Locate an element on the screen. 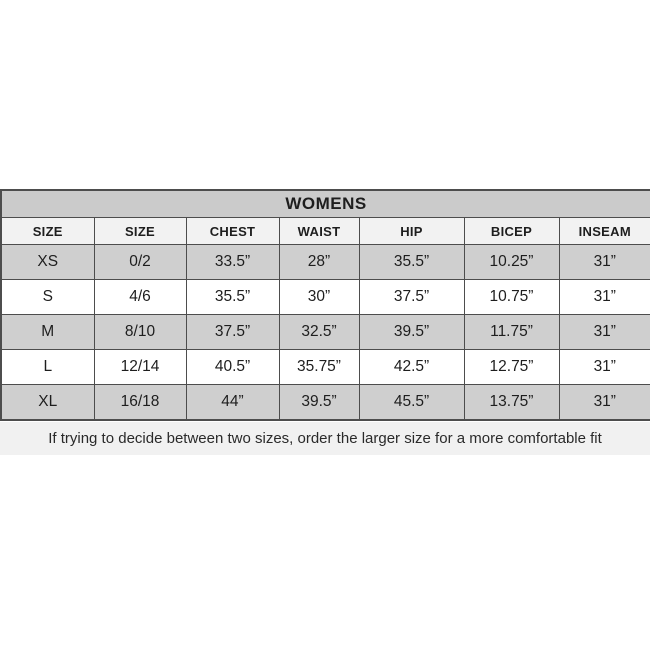 The height and width of the screenshot is (650, 650). table-cell: 0/2 is located at coordinates (140, 262).